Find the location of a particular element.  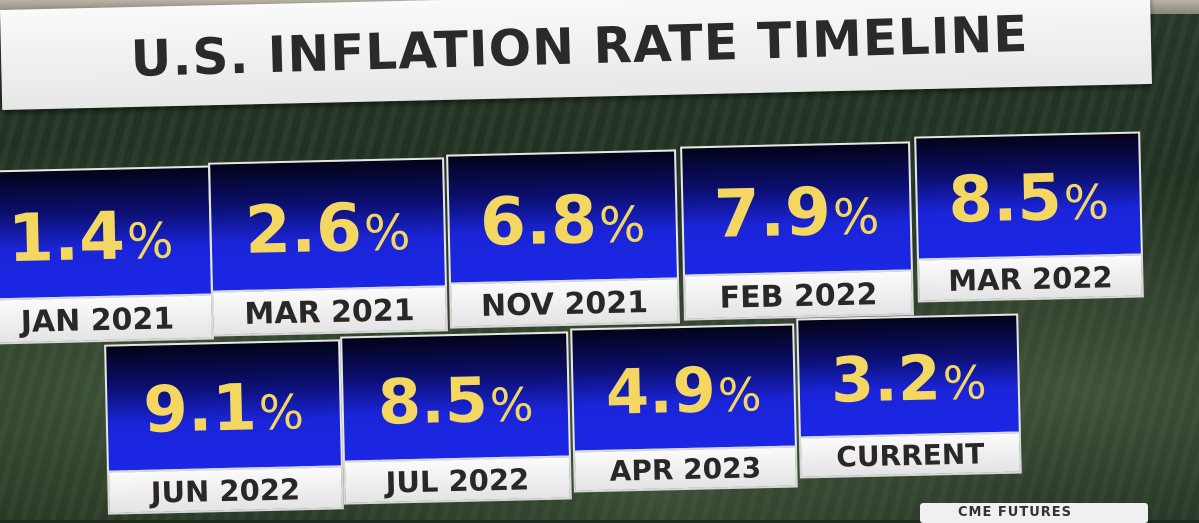

rate-card-jun-2022: 9.1% JUN 2022 is located at coordinates (224, 427).